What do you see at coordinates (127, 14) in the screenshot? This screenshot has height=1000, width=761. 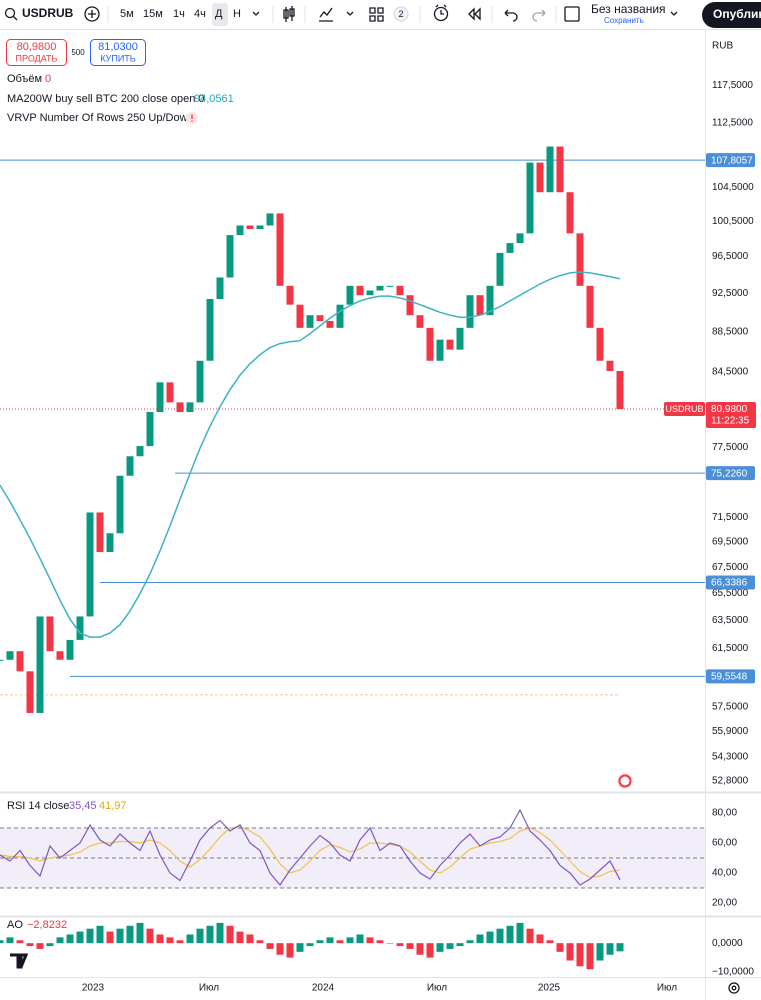 I see `interval: 5м` at bounding box center [127, 14].